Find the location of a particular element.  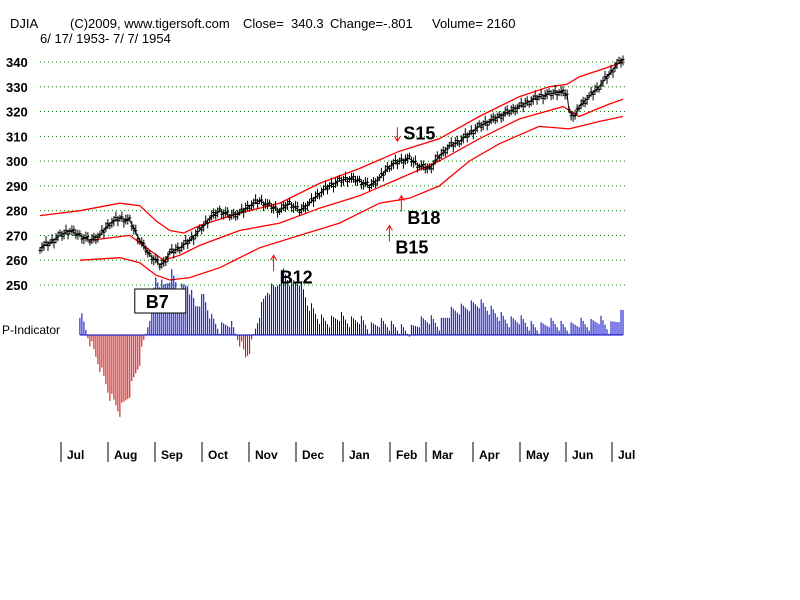

indicator-bars-positive is located at coordinates (351, 301).